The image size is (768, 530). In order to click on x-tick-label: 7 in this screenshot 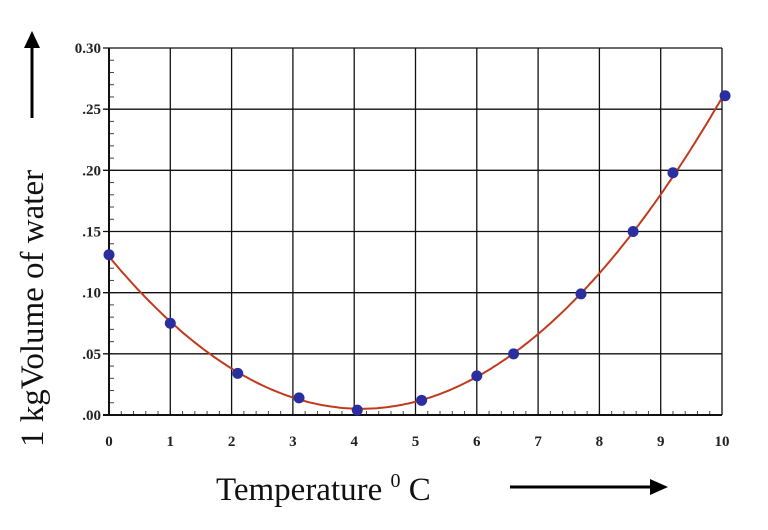, I will do `click(538, 442)`.